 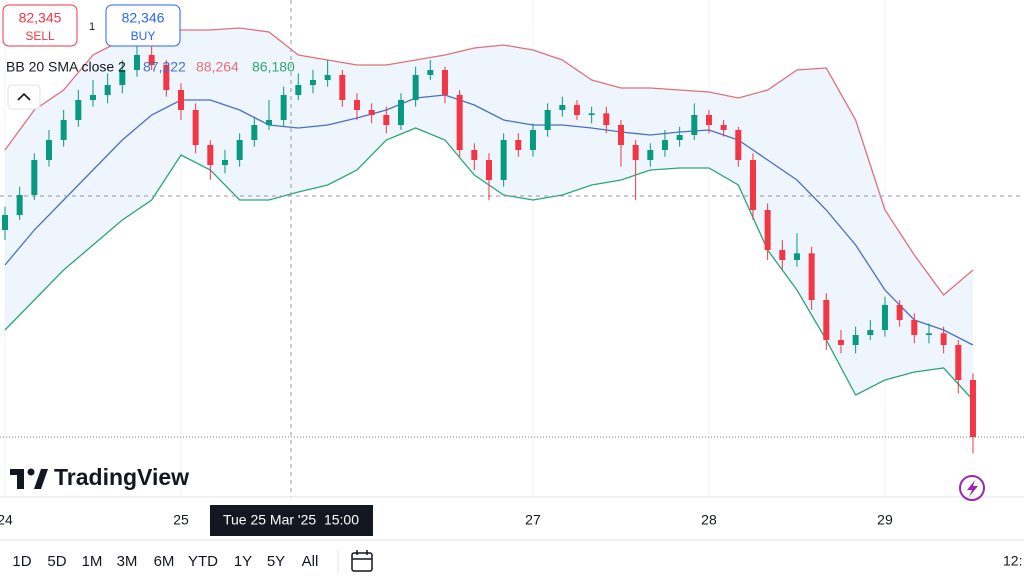 I want to click on buy-button, so click(x=143, y=25).